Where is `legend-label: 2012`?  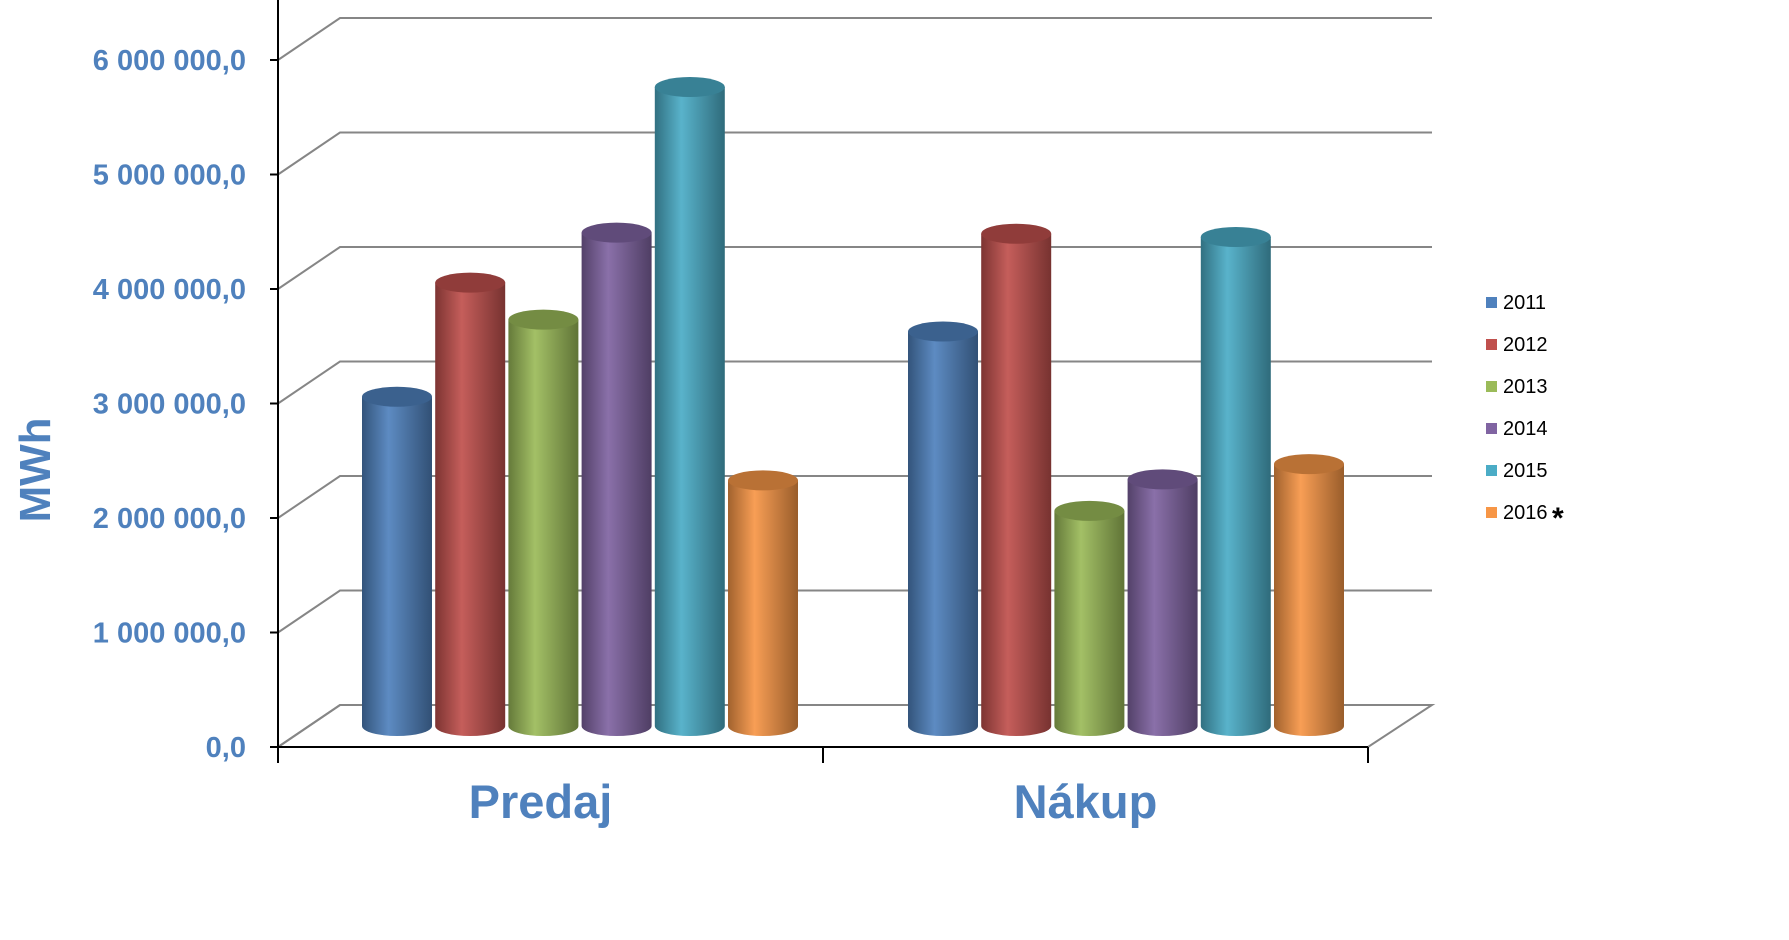
legend-label: 2012 is located at coordinates (1525, 345).